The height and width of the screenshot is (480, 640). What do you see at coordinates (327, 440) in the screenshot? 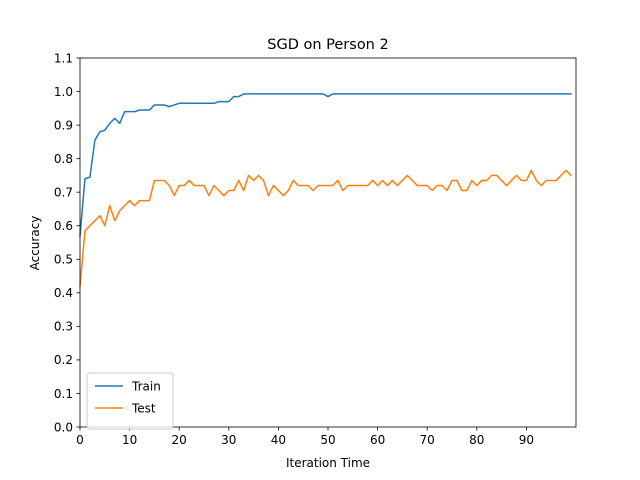
I see `x-tick-label: 50` at bounding box center [327, 440].